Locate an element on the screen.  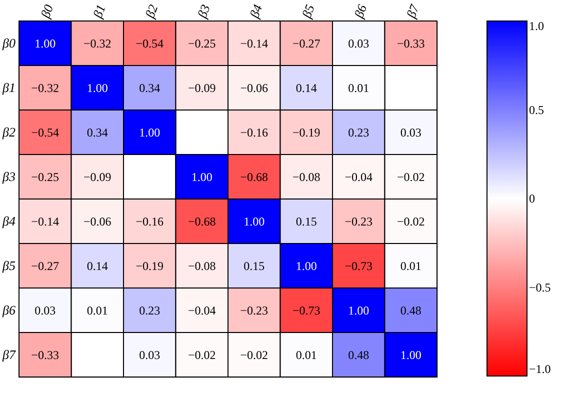
color-bar-label: 0 is located at coordinates (532, 199).